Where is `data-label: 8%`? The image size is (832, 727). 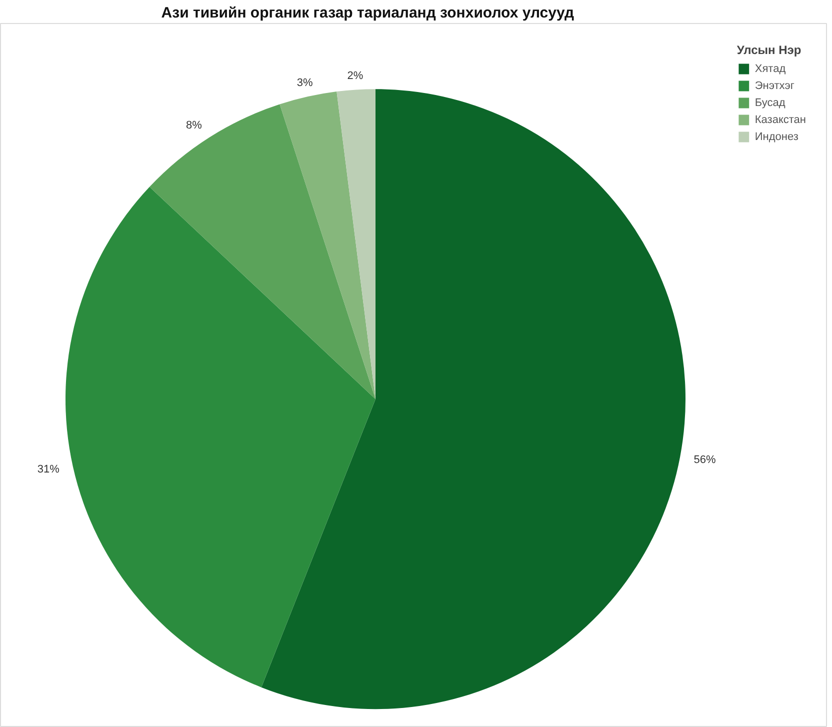
data-label: 8% is located at coordinates (194, 126).